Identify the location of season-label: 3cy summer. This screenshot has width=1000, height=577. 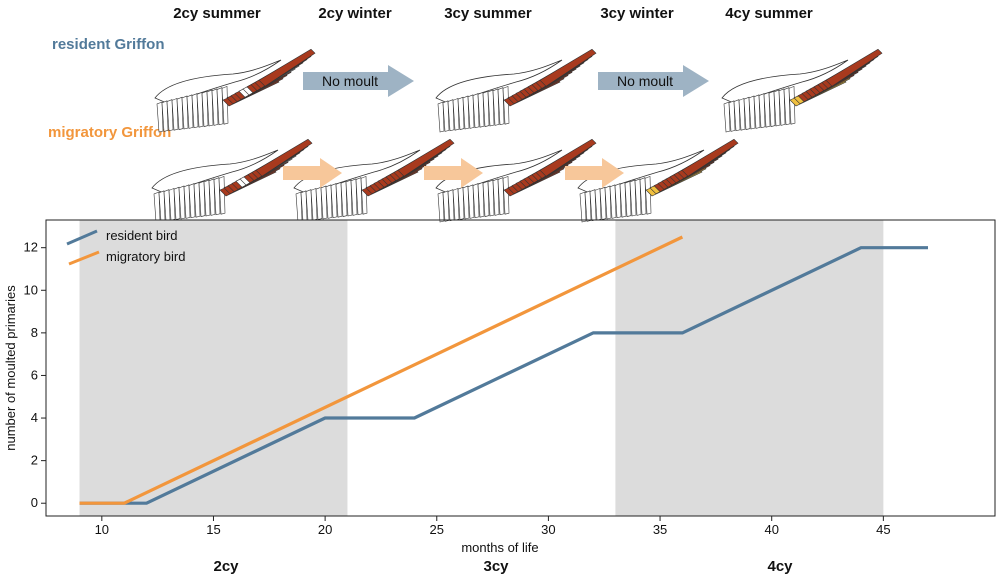
(488, 13).